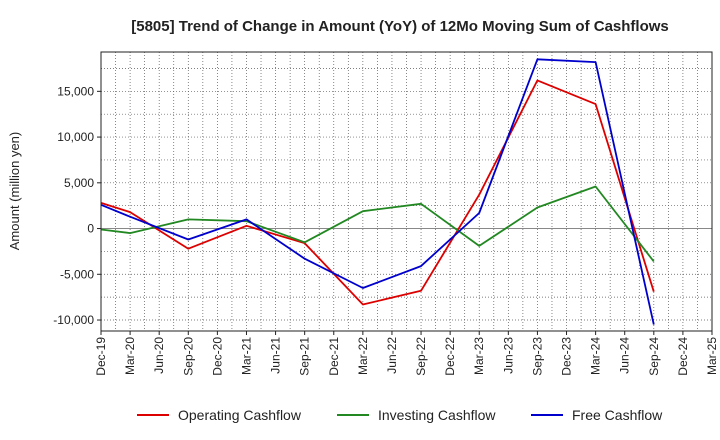 Image resolution: width=720 pixels, height=440 pixels. Describe the element at coordinates (217, 356) in the screenshot. I see `x-tick-label: Dec-20` at that location.